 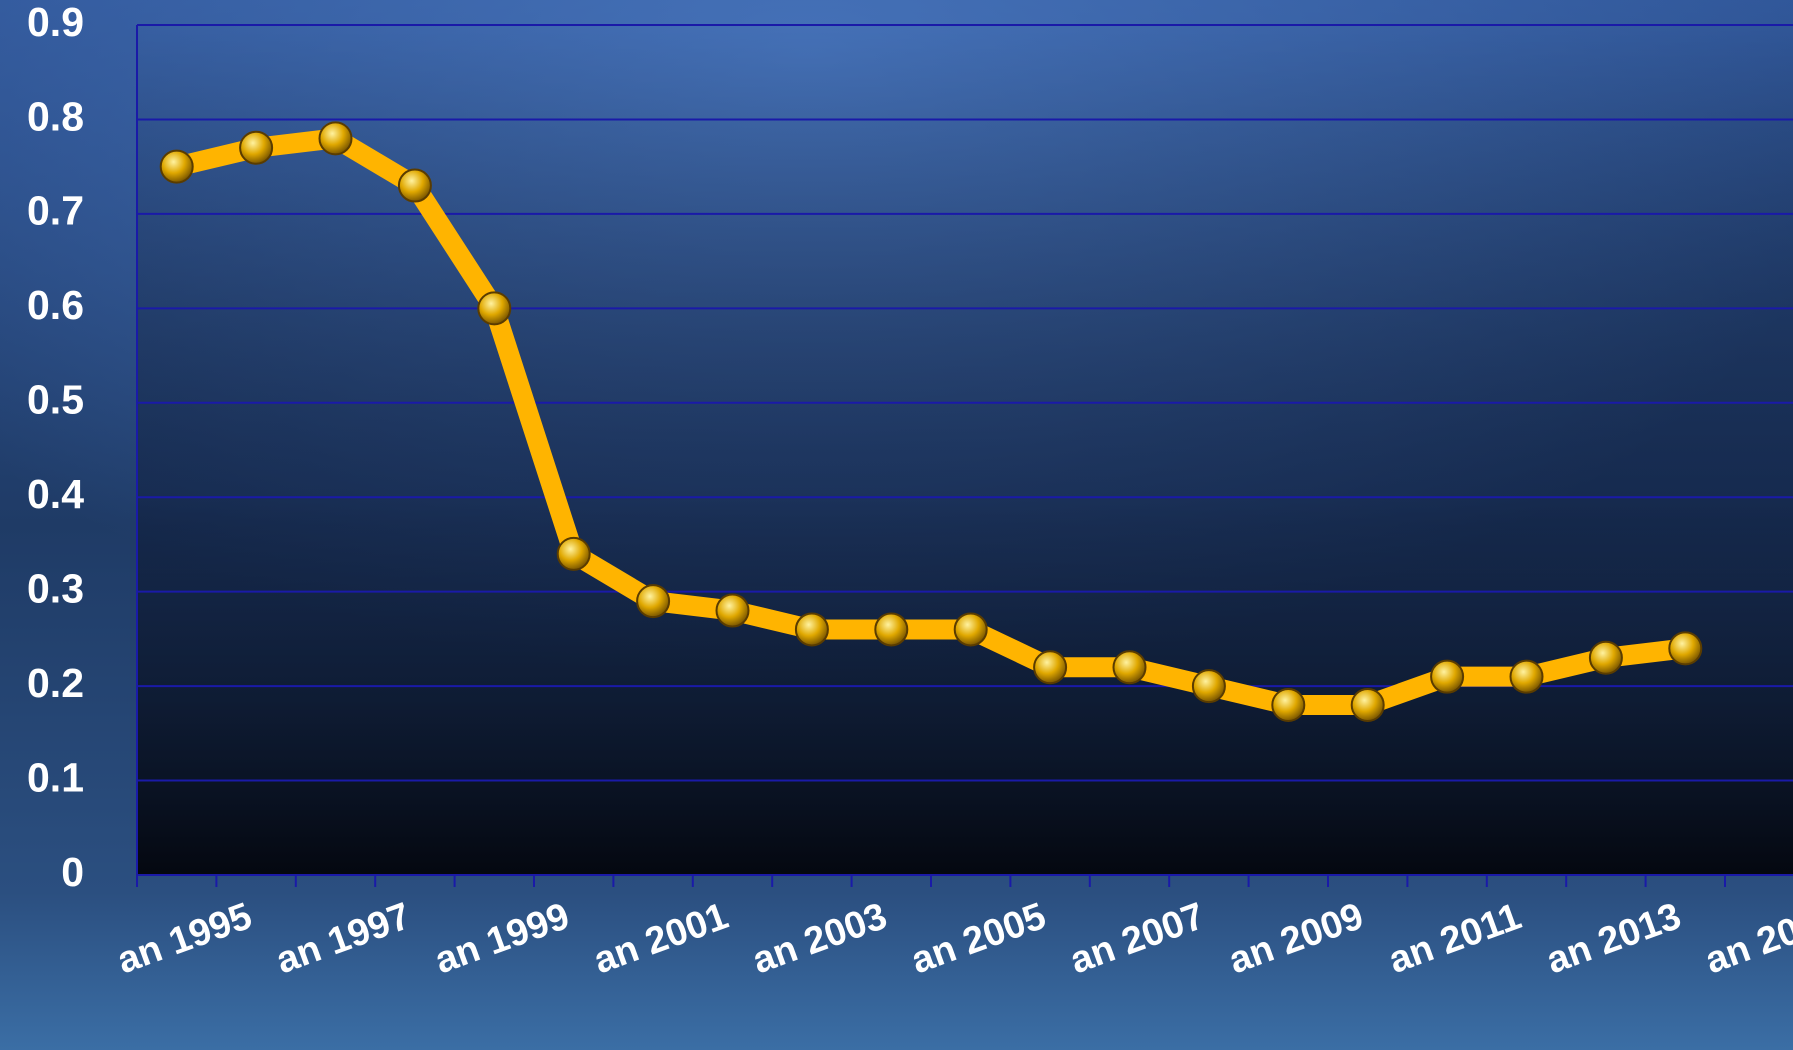 I want to click on y-tick-label: 0.8, so click(x=55, y=116).